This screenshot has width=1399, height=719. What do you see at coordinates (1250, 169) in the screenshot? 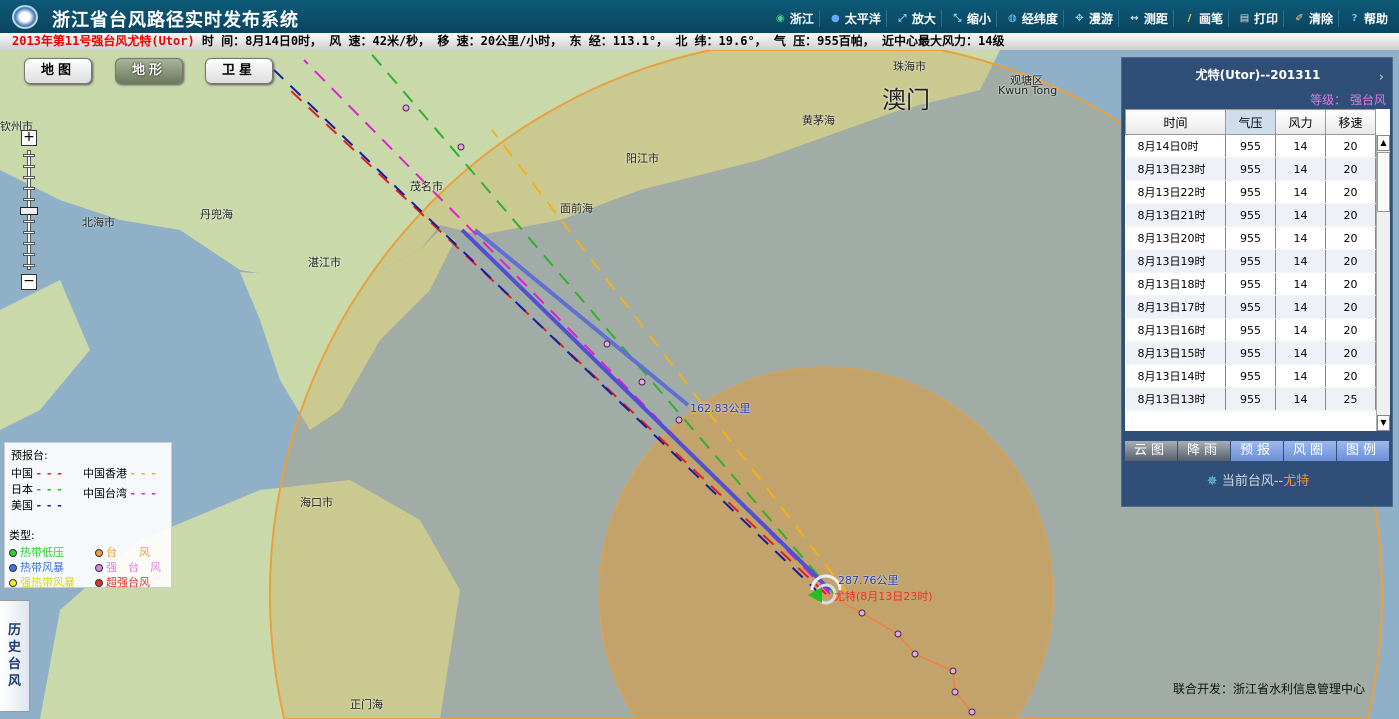
I see `table-row: 8月13日23时 955 14 20` at bounding box center [1250, 169].